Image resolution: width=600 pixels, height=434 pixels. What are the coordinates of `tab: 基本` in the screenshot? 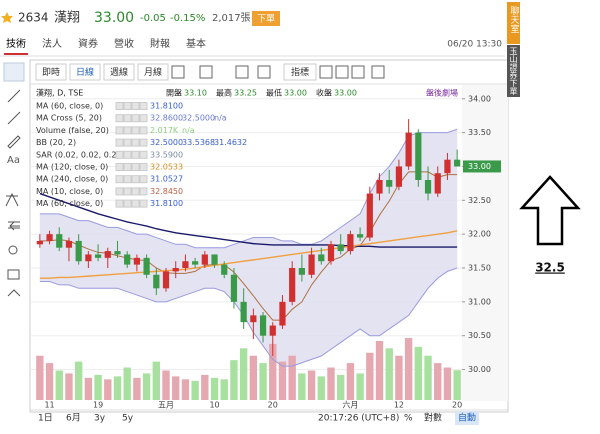 It's located at (196, 43).